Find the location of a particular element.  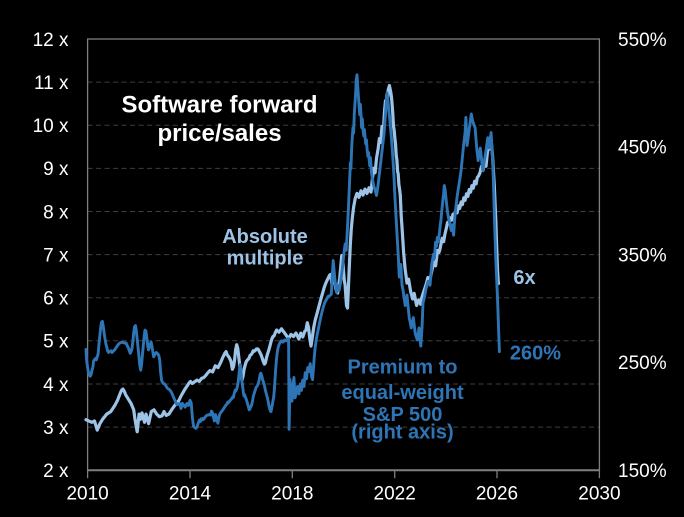

svg-text: Premium to is located at coordinates (402, 368).